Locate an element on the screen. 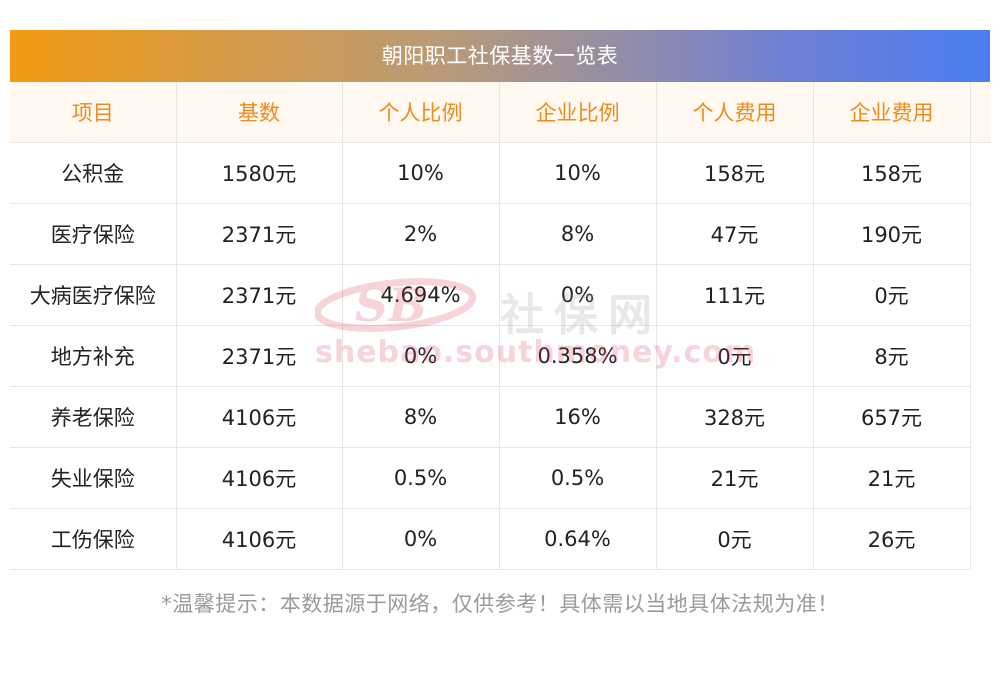 The image size is (1000, 673). cell-company-cost: 8元 is located at coordinates (891, 356).